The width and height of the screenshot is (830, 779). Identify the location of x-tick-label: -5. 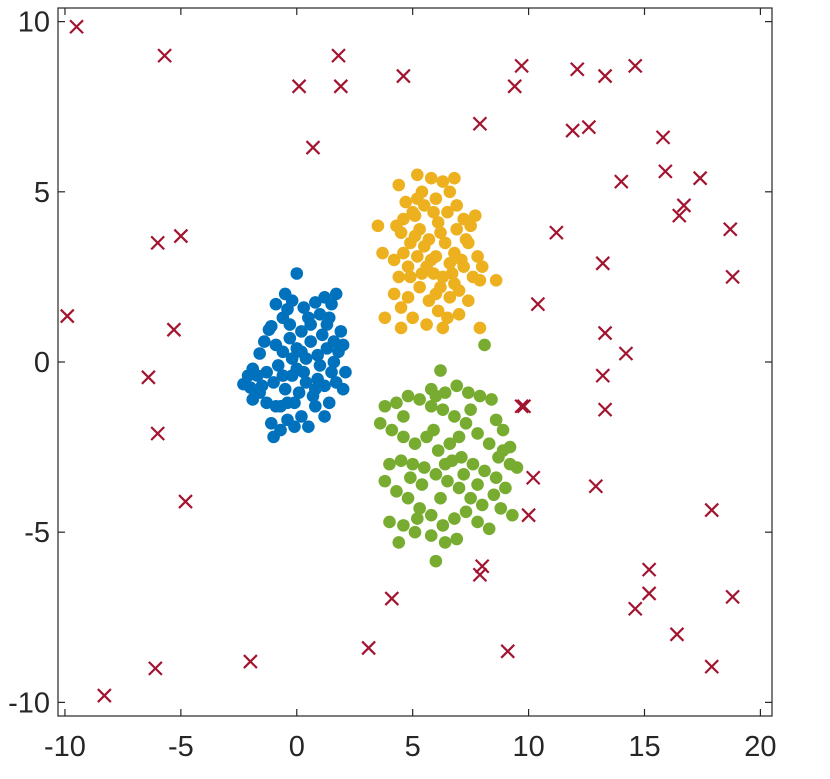
(181, 747).